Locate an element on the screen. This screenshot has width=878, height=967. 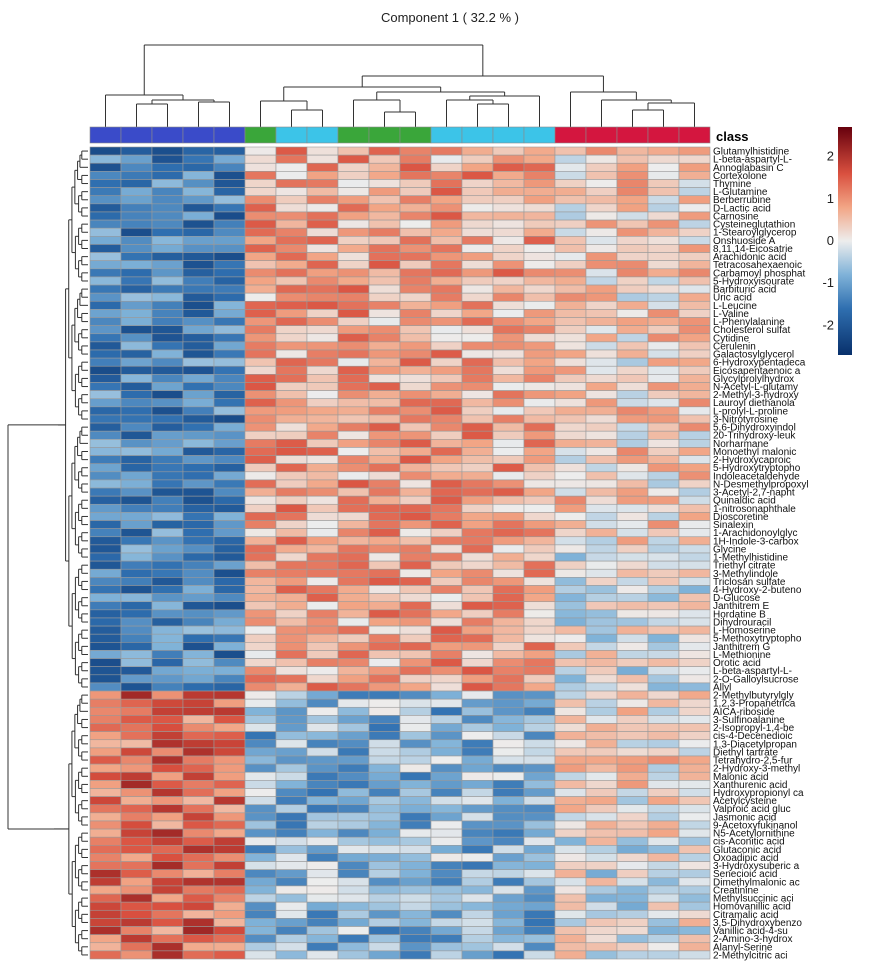
row-label: Glutaconic acid is located at coordinates (747, 850).